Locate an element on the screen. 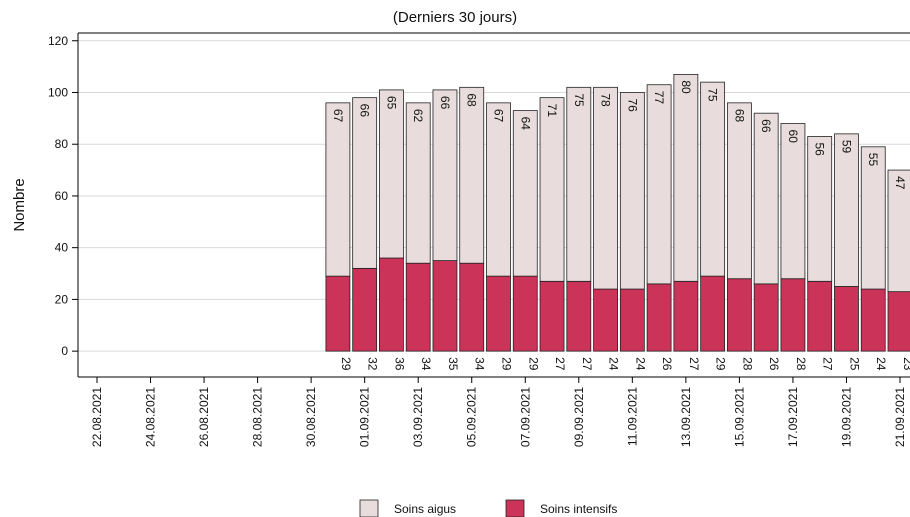 This screenshot has width=910, height=517. data-label: 65 is located at coordinates (391, 103).